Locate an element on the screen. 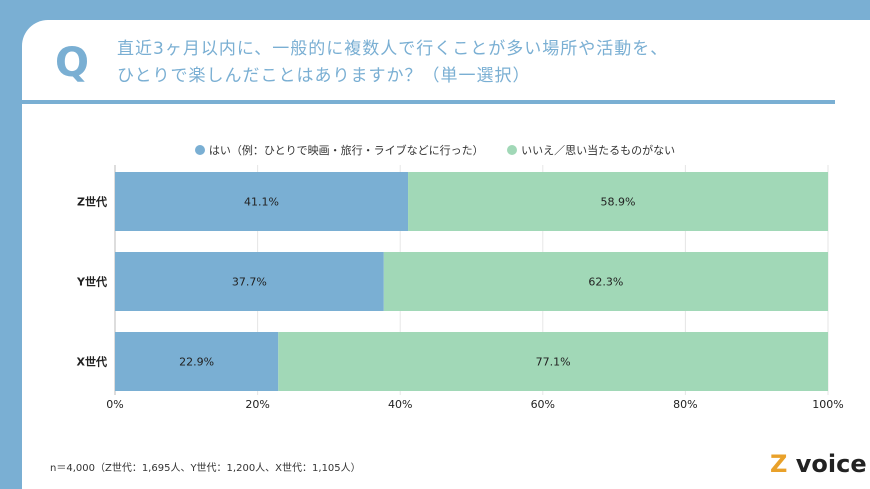 Image resolution: width=870 pixels, height=489 pixels. x-tick-label: 80% is located at coordinates (685, 404).